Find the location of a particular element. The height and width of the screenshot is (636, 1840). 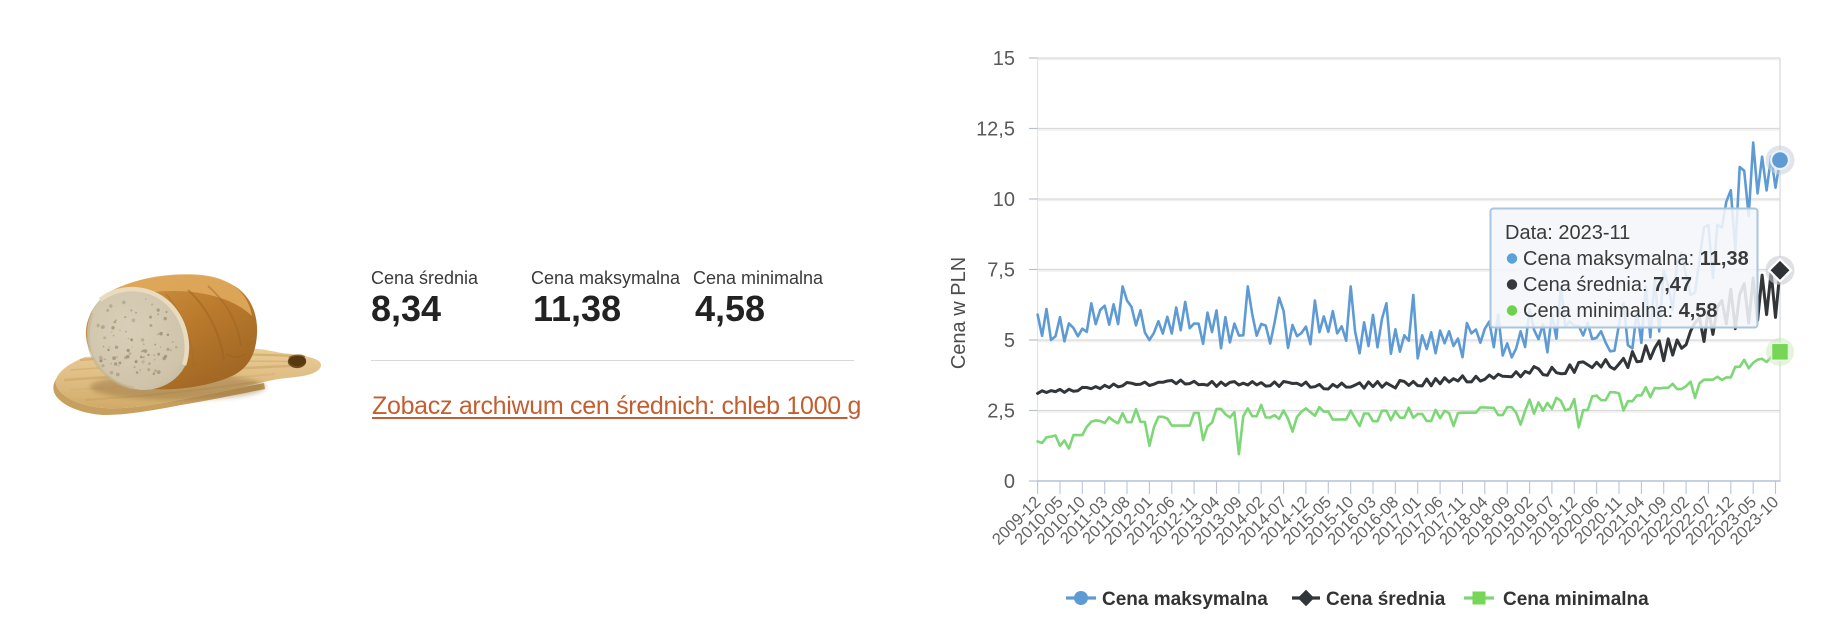

svg-text: 5 is located at coordinates (1009, 341).